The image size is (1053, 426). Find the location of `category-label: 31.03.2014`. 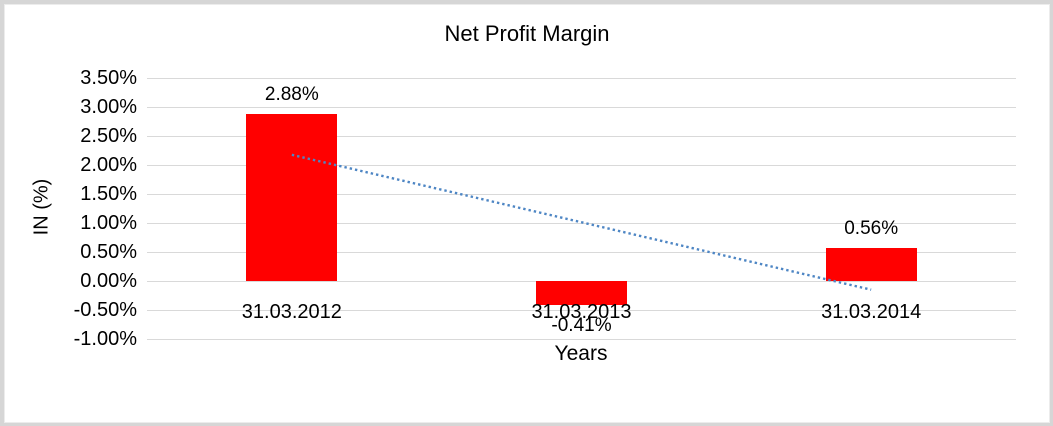

category-label: 31.03.2014 is located at coordinates (871, 312).